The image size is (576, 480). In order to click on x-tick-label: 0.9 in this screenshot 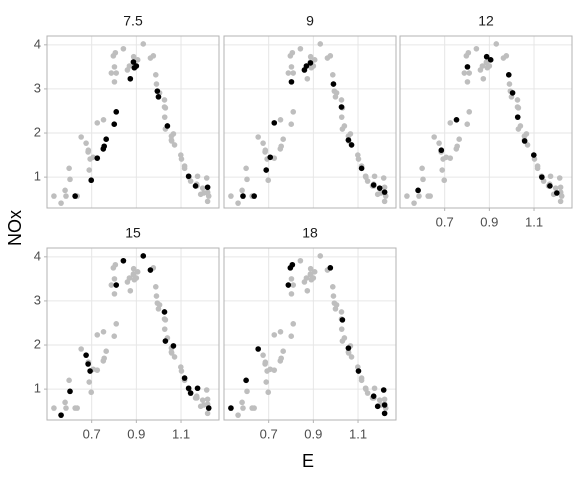, I will do `click(136, 433)`.